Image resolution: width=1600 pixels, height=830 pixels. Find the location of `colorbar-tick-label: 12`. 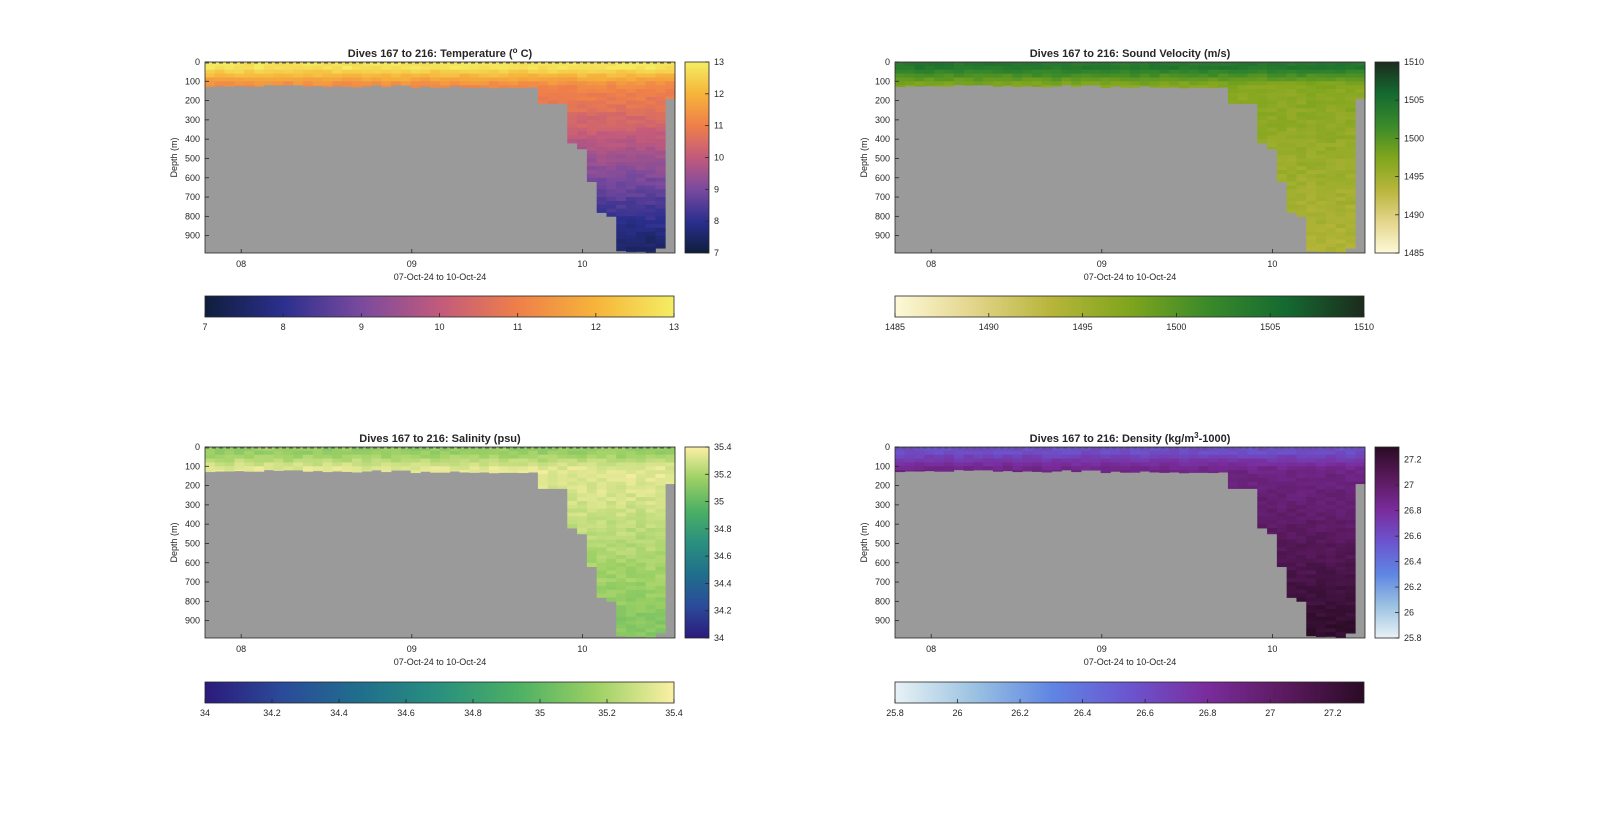

colorbar-tick-label: 12 is located at coordinates (719, 94).